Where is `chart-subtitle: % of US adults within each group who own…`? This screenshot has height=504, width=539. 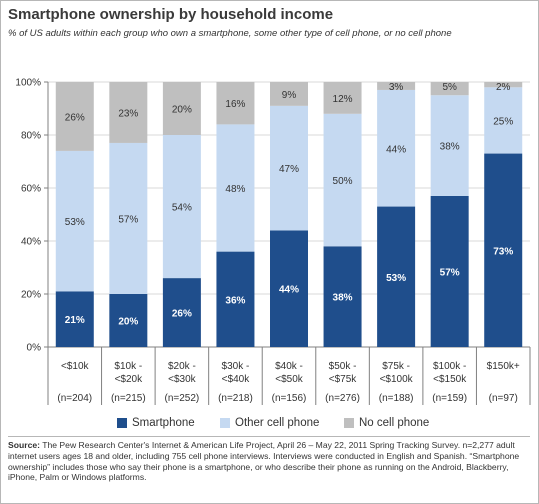
chart-subtitle: % of US adults within each group who own… is located at coordinates (230, 33).